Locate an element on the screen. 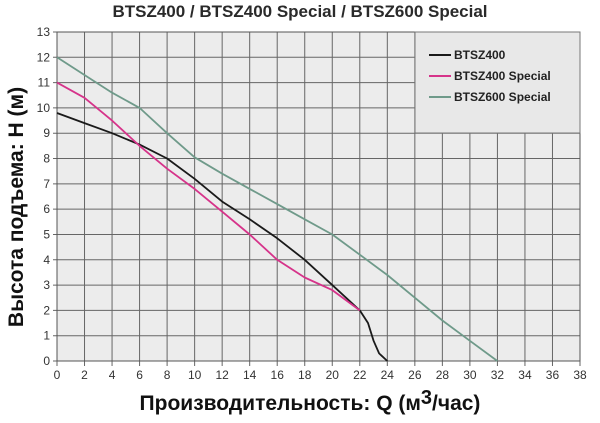  legend-box is located at coordinates (497, 82).